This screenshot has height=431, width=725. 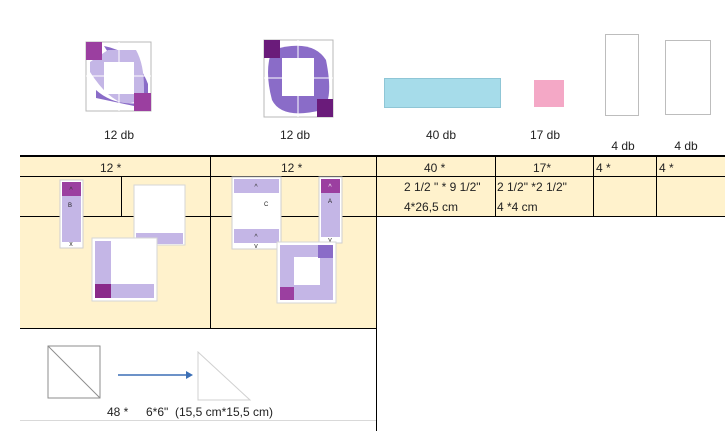 What do you see at coordinates (442, 93) in the screenshot?
I see `blue-strip` at bounding box center [442, 93].